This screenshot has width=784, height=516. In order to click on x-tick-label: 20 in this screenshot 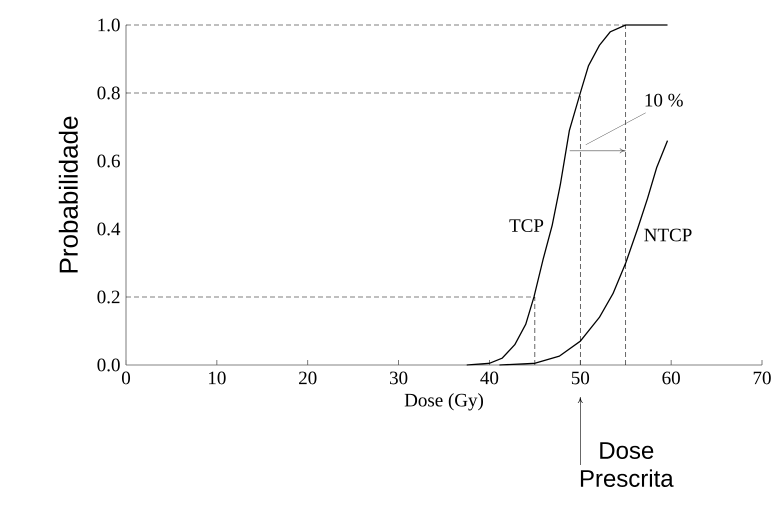, I will do `click(307, 378)`.